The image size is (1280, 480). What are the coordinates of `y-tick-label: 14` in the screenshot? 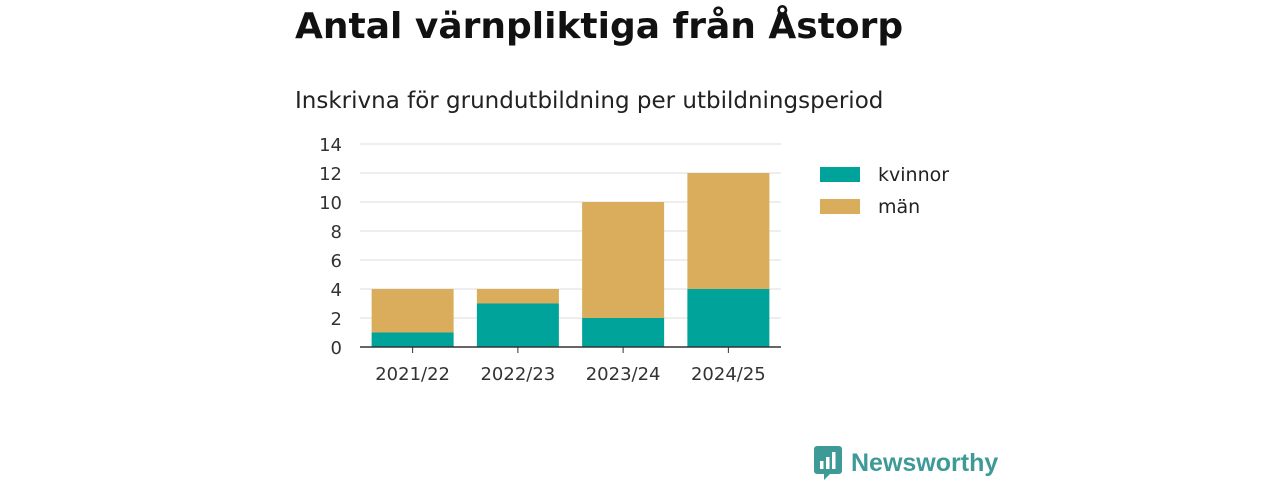 It's located at (330, 145).